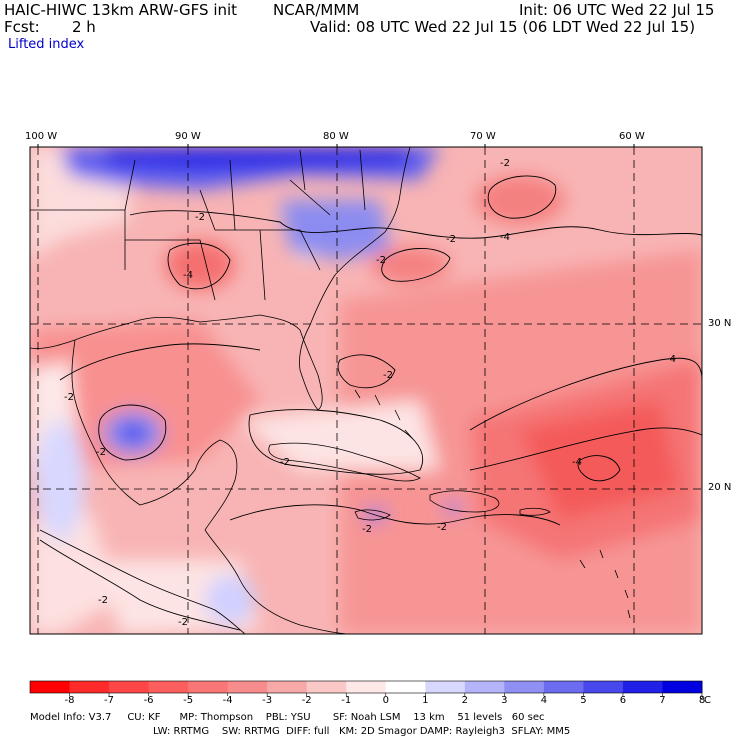 This screenshot has height=740, width=740. Describe the element at coordinates (109, 700) in the screenshot. I see `colorbar-tick-label: -7` at that location.